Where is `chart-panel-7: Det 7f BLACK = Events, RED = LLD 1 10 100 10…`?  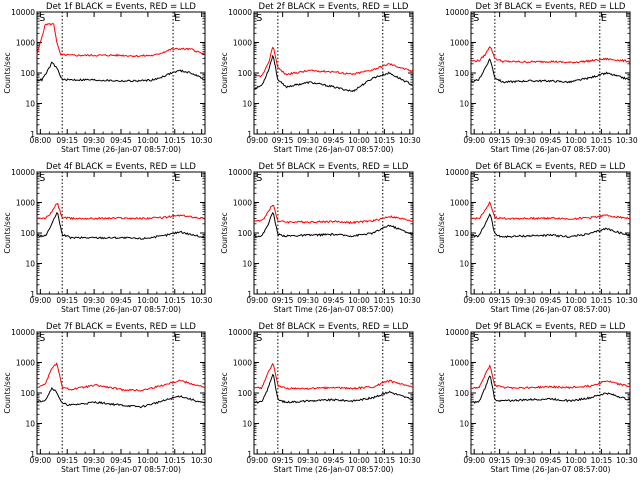
chart-panel-7: Det 7f BLACK = Events, RED = LLD 1 10 100 10… is located at coordinates (108, 398).